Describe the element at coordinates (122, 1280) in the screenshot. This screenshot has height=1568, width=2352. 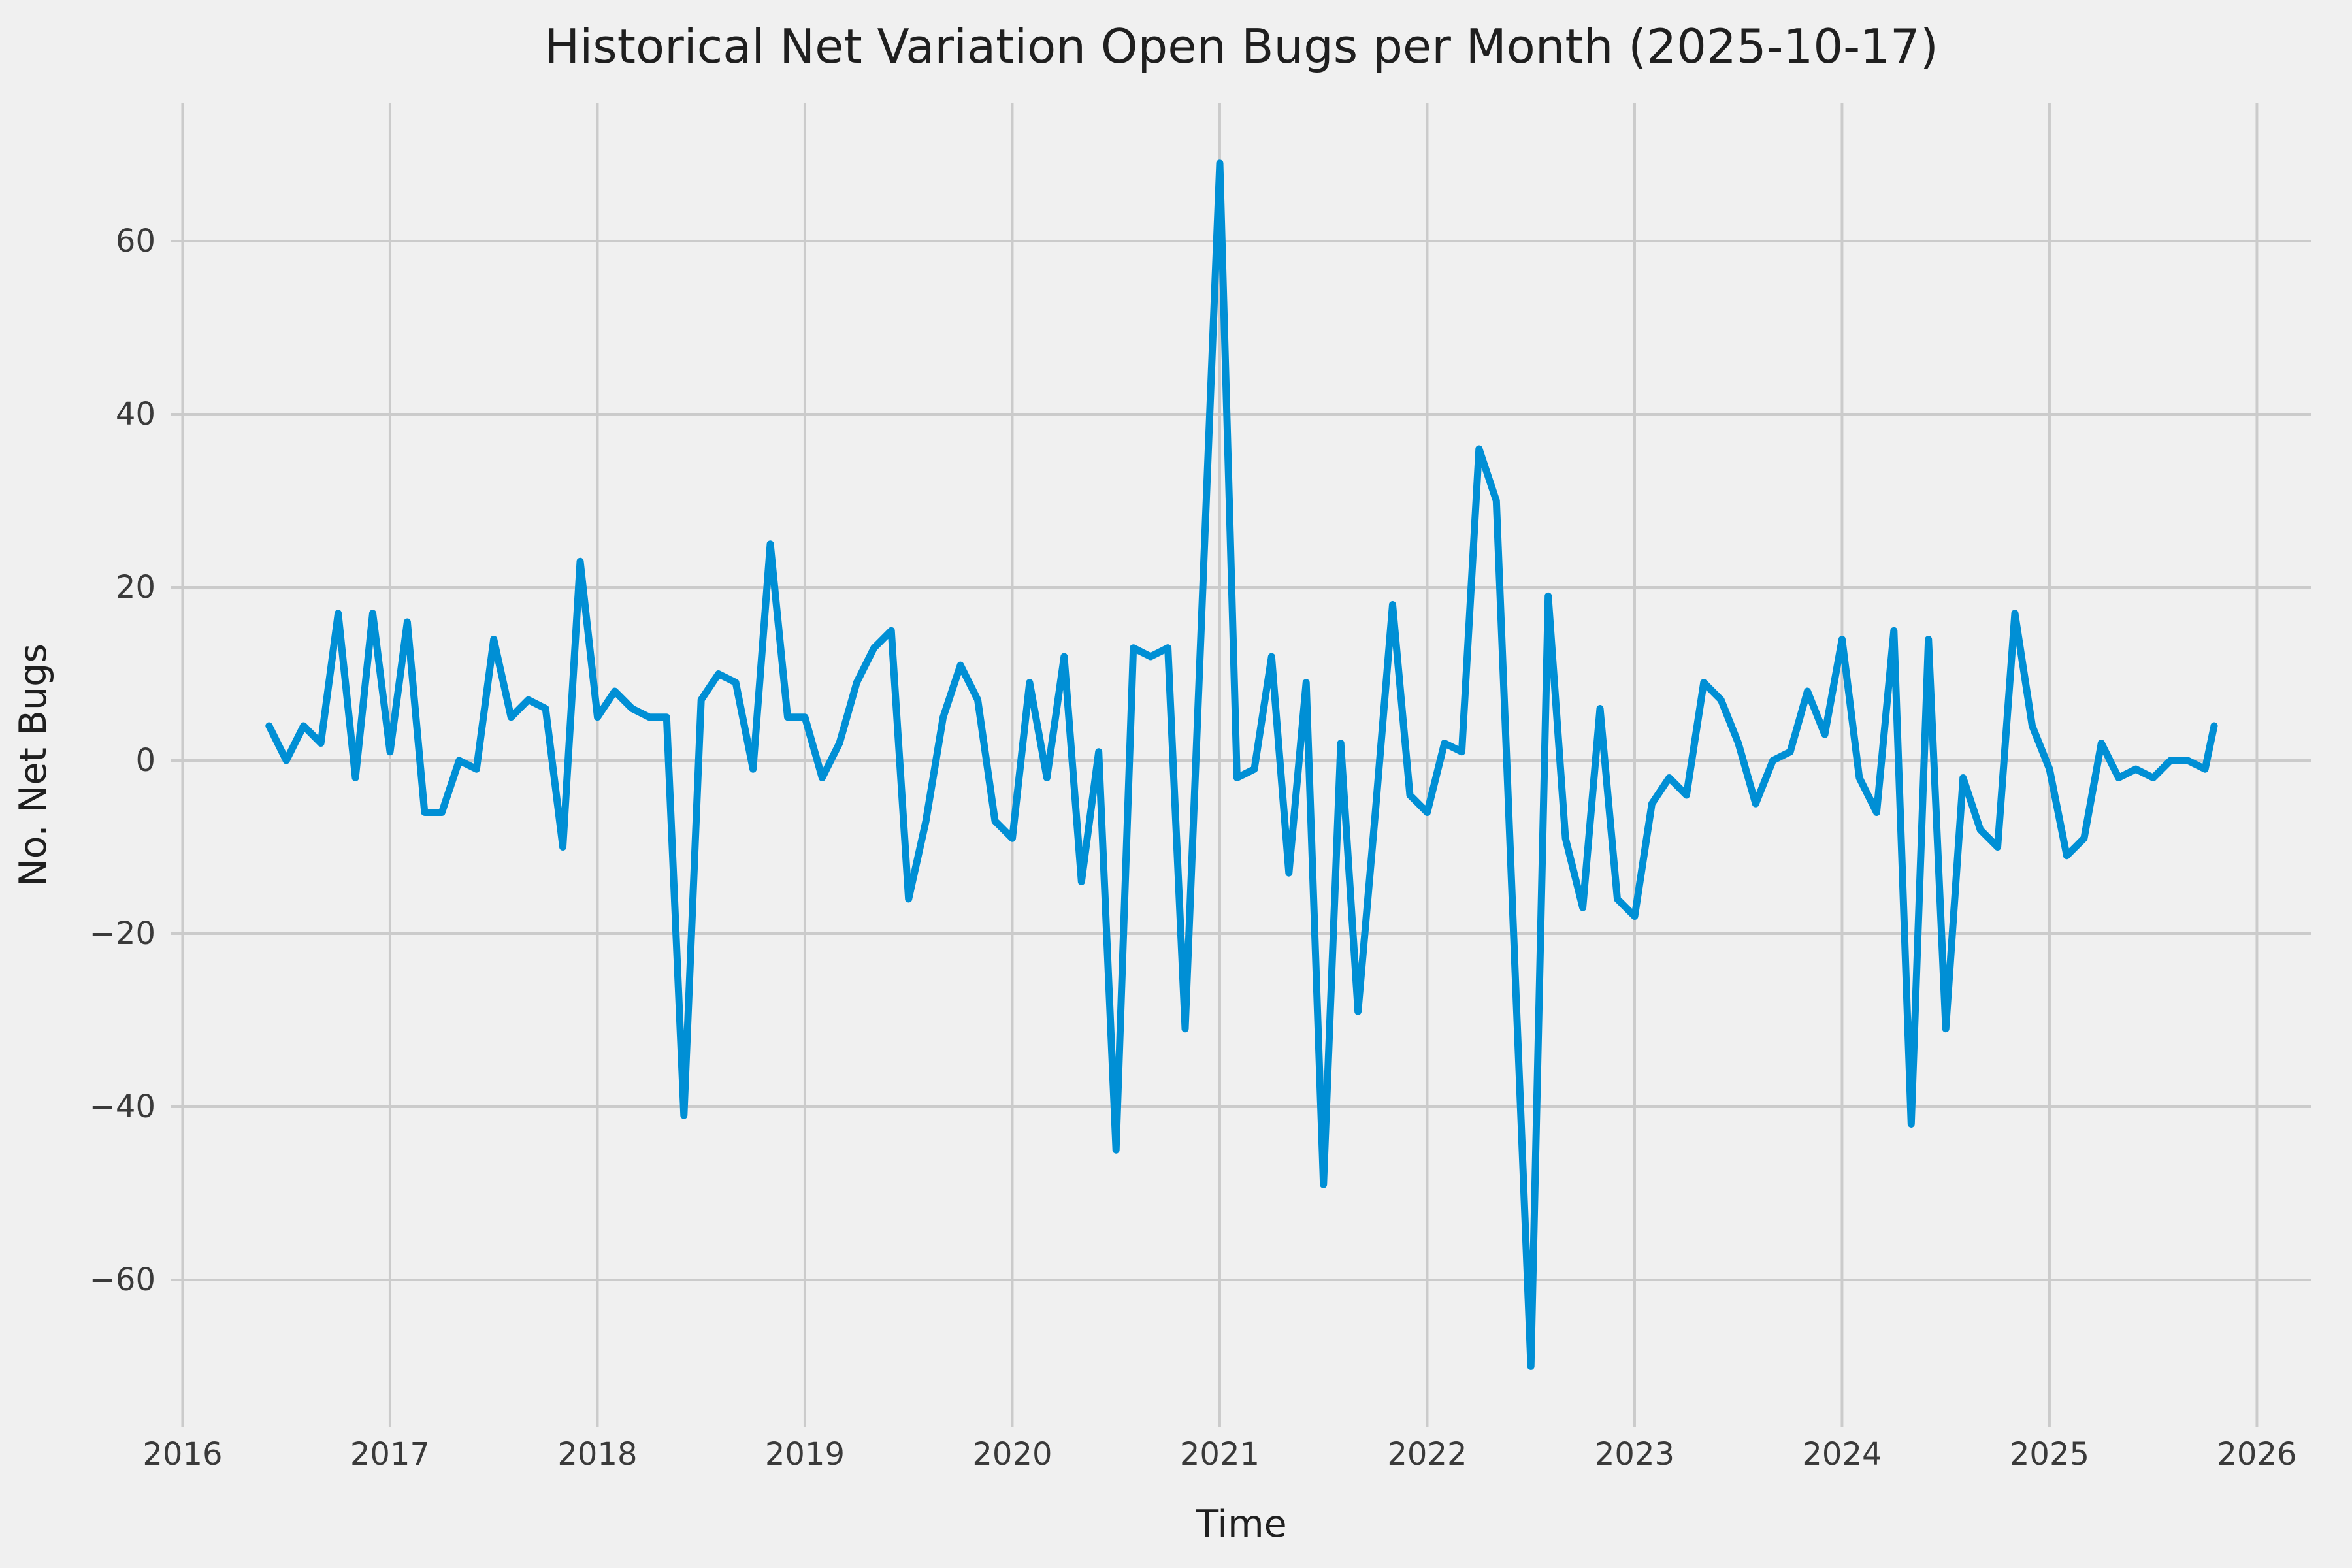
I see `y-tick-label: −60` at that location.